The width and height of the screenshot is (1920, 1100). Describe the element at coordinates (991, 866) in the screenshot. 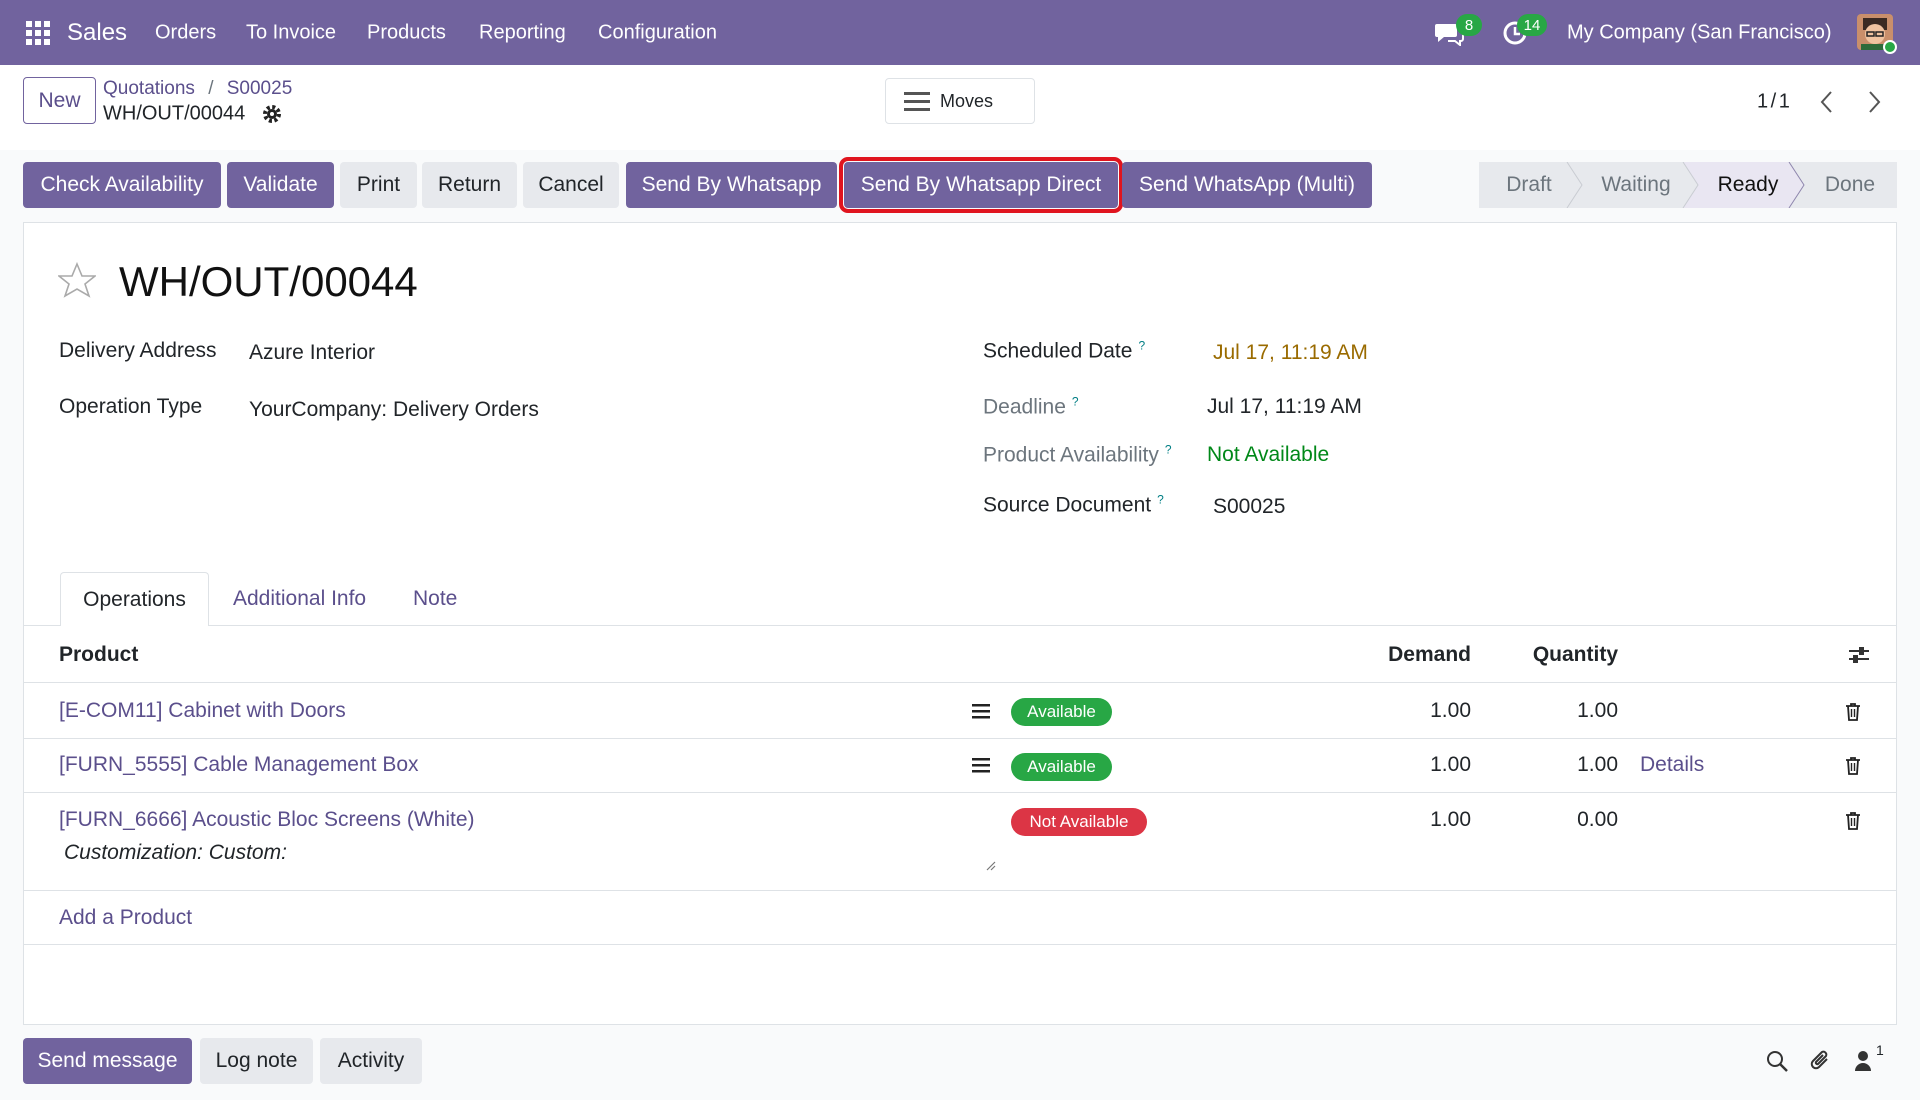

I see `resize-handle` at that location.